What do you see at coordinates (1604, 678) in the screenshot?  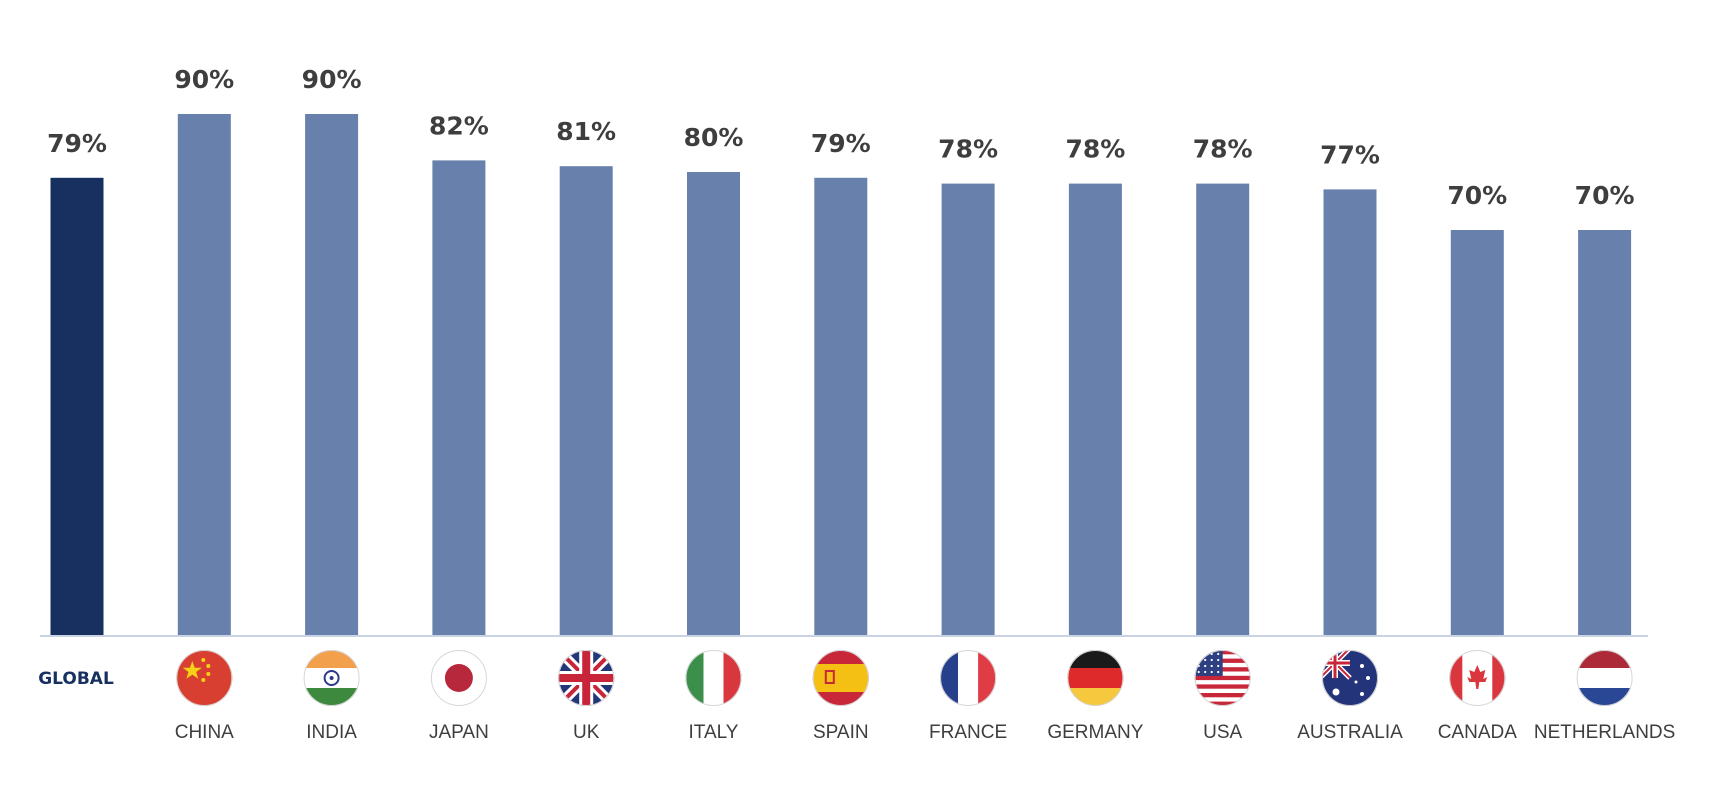 I see `netherlands-flag-icon` at bounding box center [1604, 678].